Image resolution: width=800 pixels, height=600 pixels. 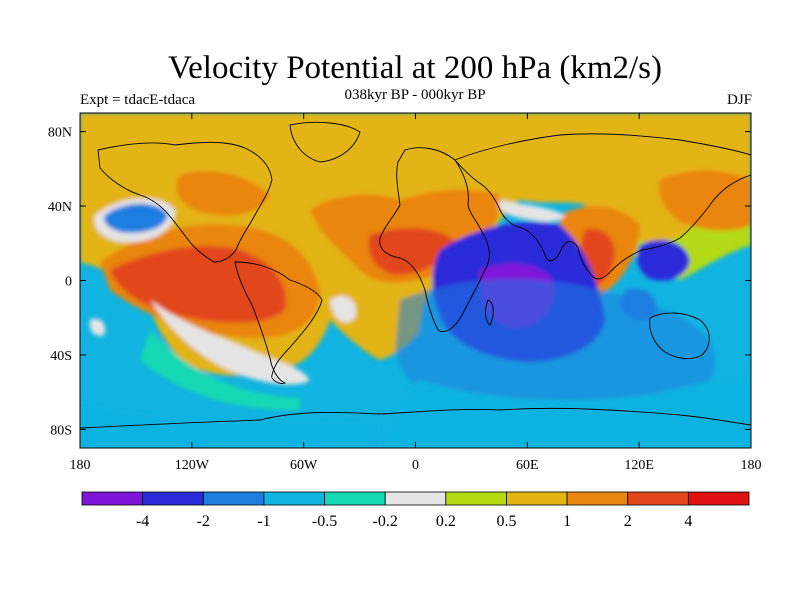 What do you see at coordinates (679, 336) in the screenshot?
I see `coastline-australia` at bounding box center [679, 336].